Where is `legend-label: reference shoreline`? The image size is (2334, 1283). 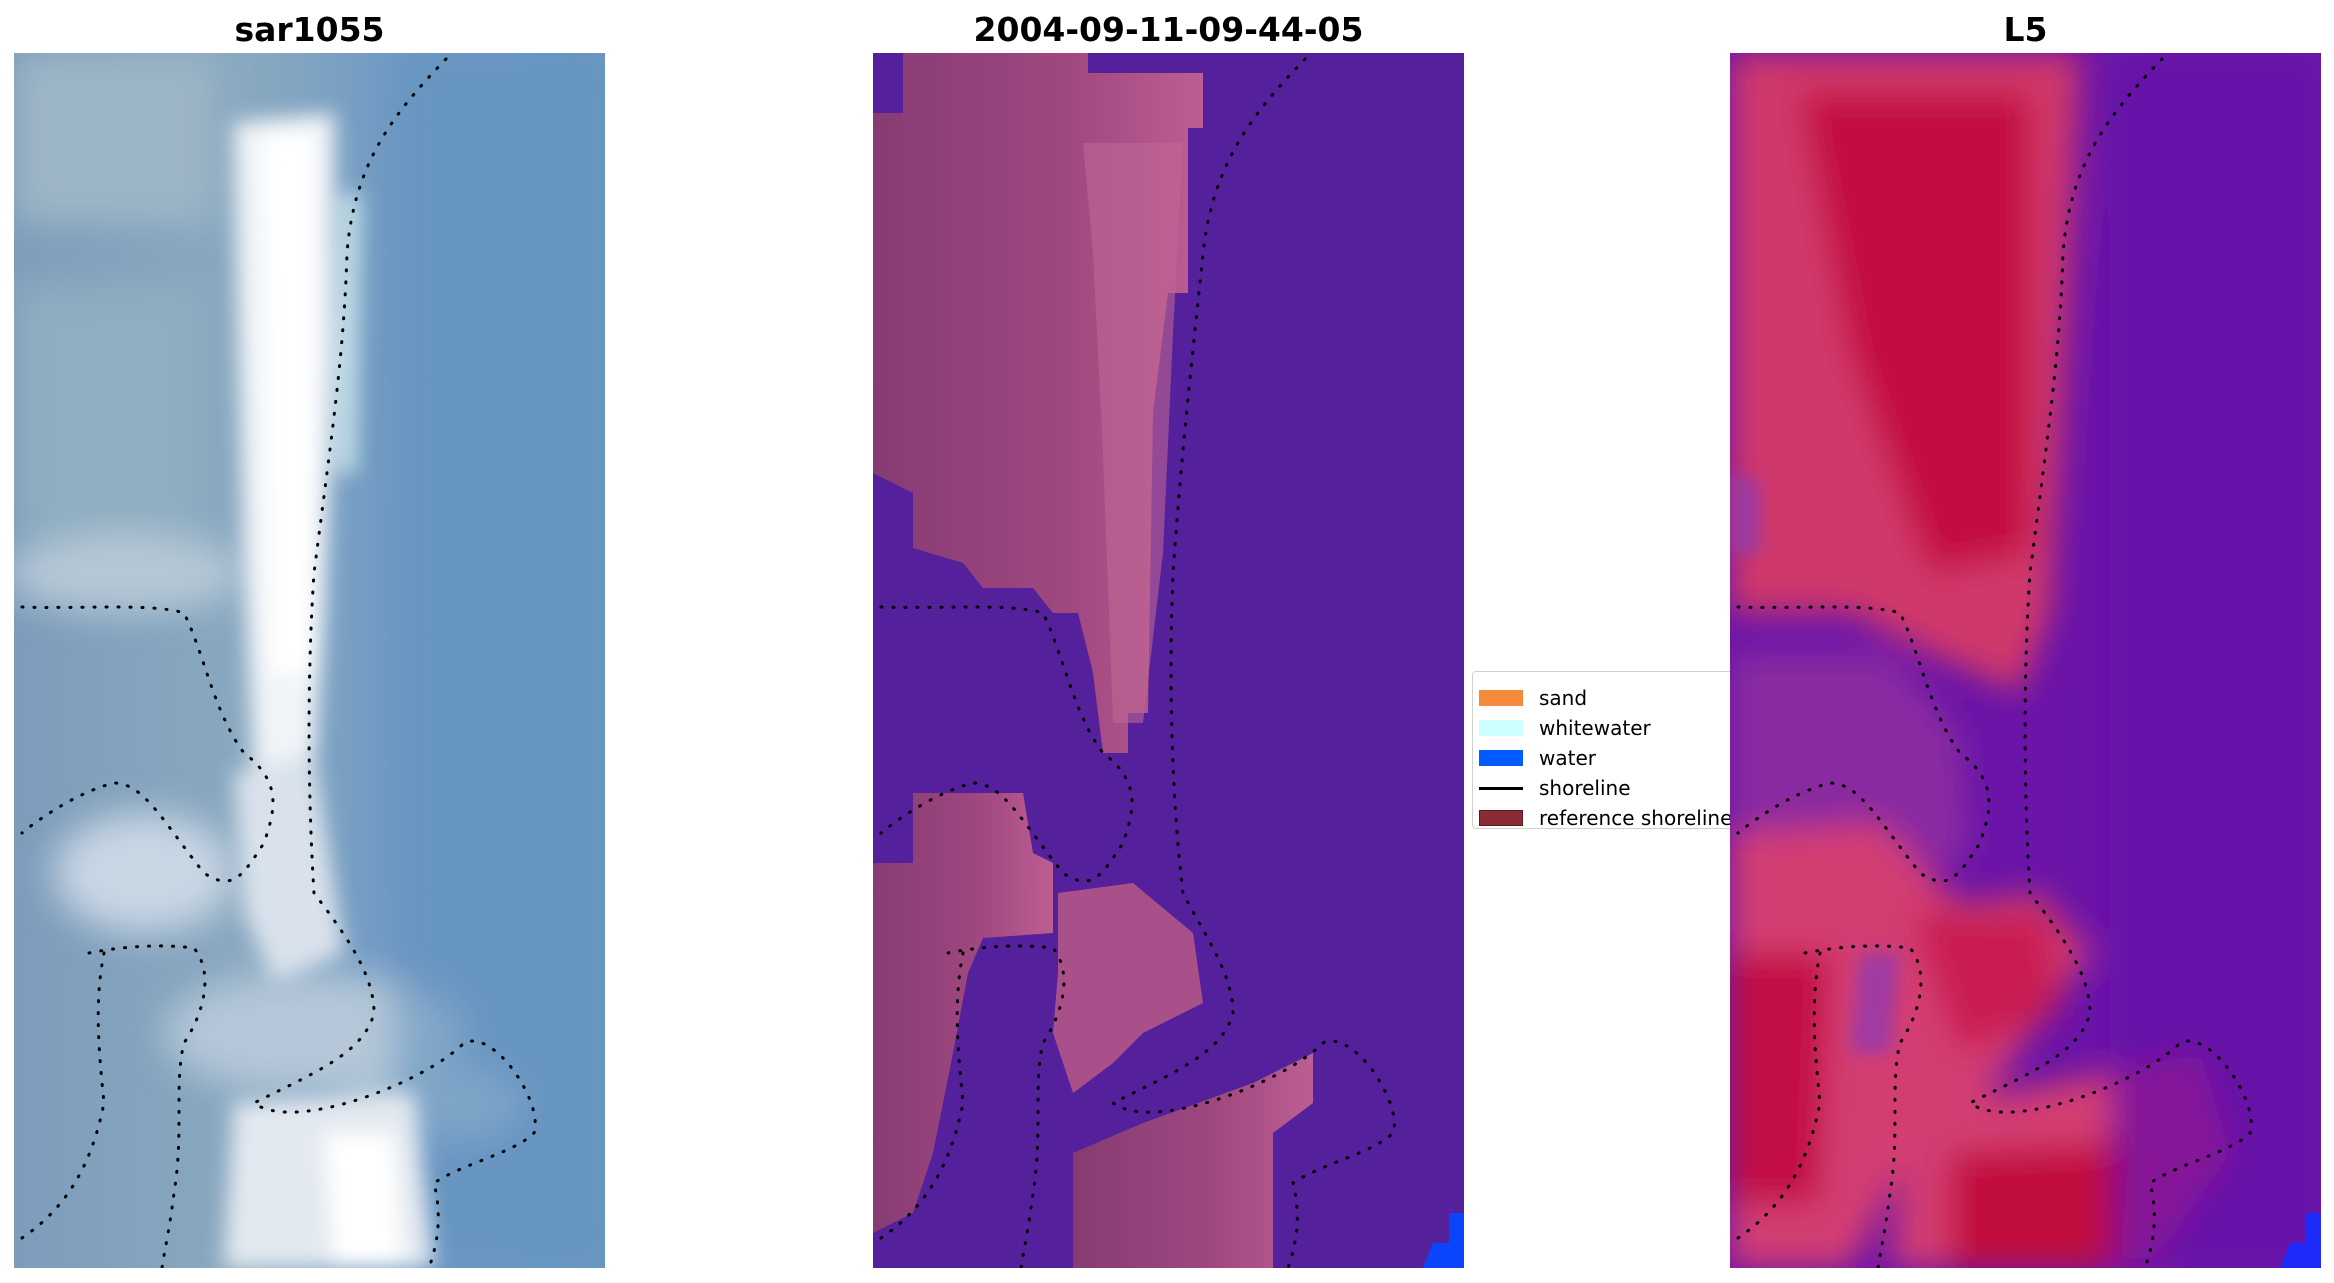 legend-label: reference shoreline is located at coordinates (1636, 817).